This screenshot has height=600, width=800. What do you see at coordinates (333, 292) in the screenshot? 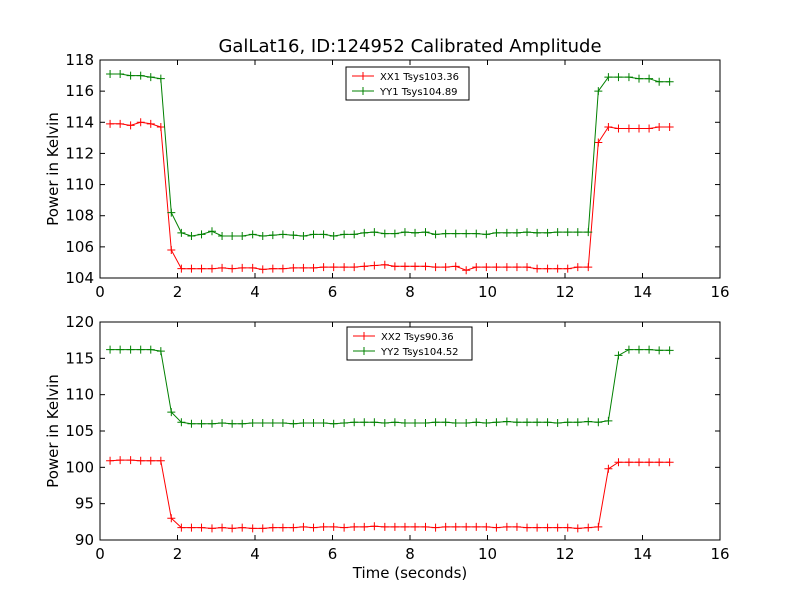
I see `x-tick-label: 6` at bounding box center [333, 292].